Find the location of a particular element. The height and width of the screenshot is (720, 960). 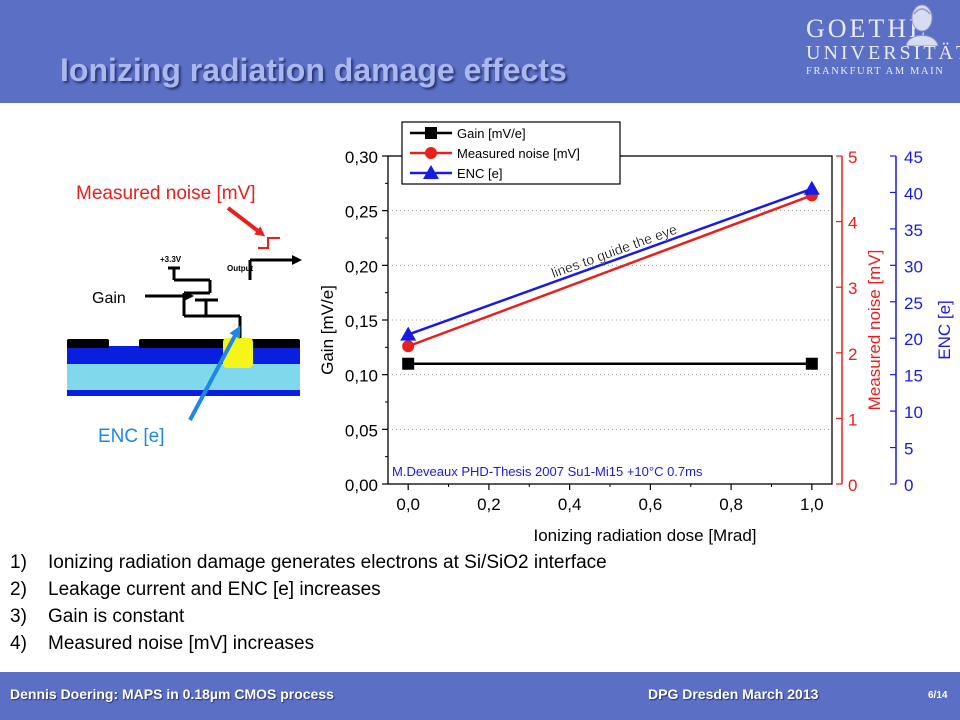

oxide-left is located at coordinates (88, 343).